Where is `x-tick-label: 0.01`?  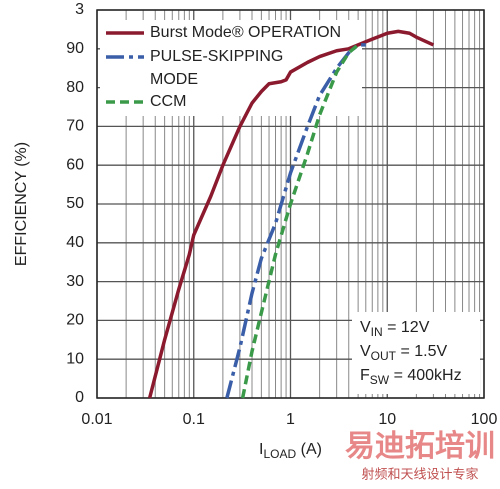
x-tick-label: 0.01 is located at coordinates (96, 419).